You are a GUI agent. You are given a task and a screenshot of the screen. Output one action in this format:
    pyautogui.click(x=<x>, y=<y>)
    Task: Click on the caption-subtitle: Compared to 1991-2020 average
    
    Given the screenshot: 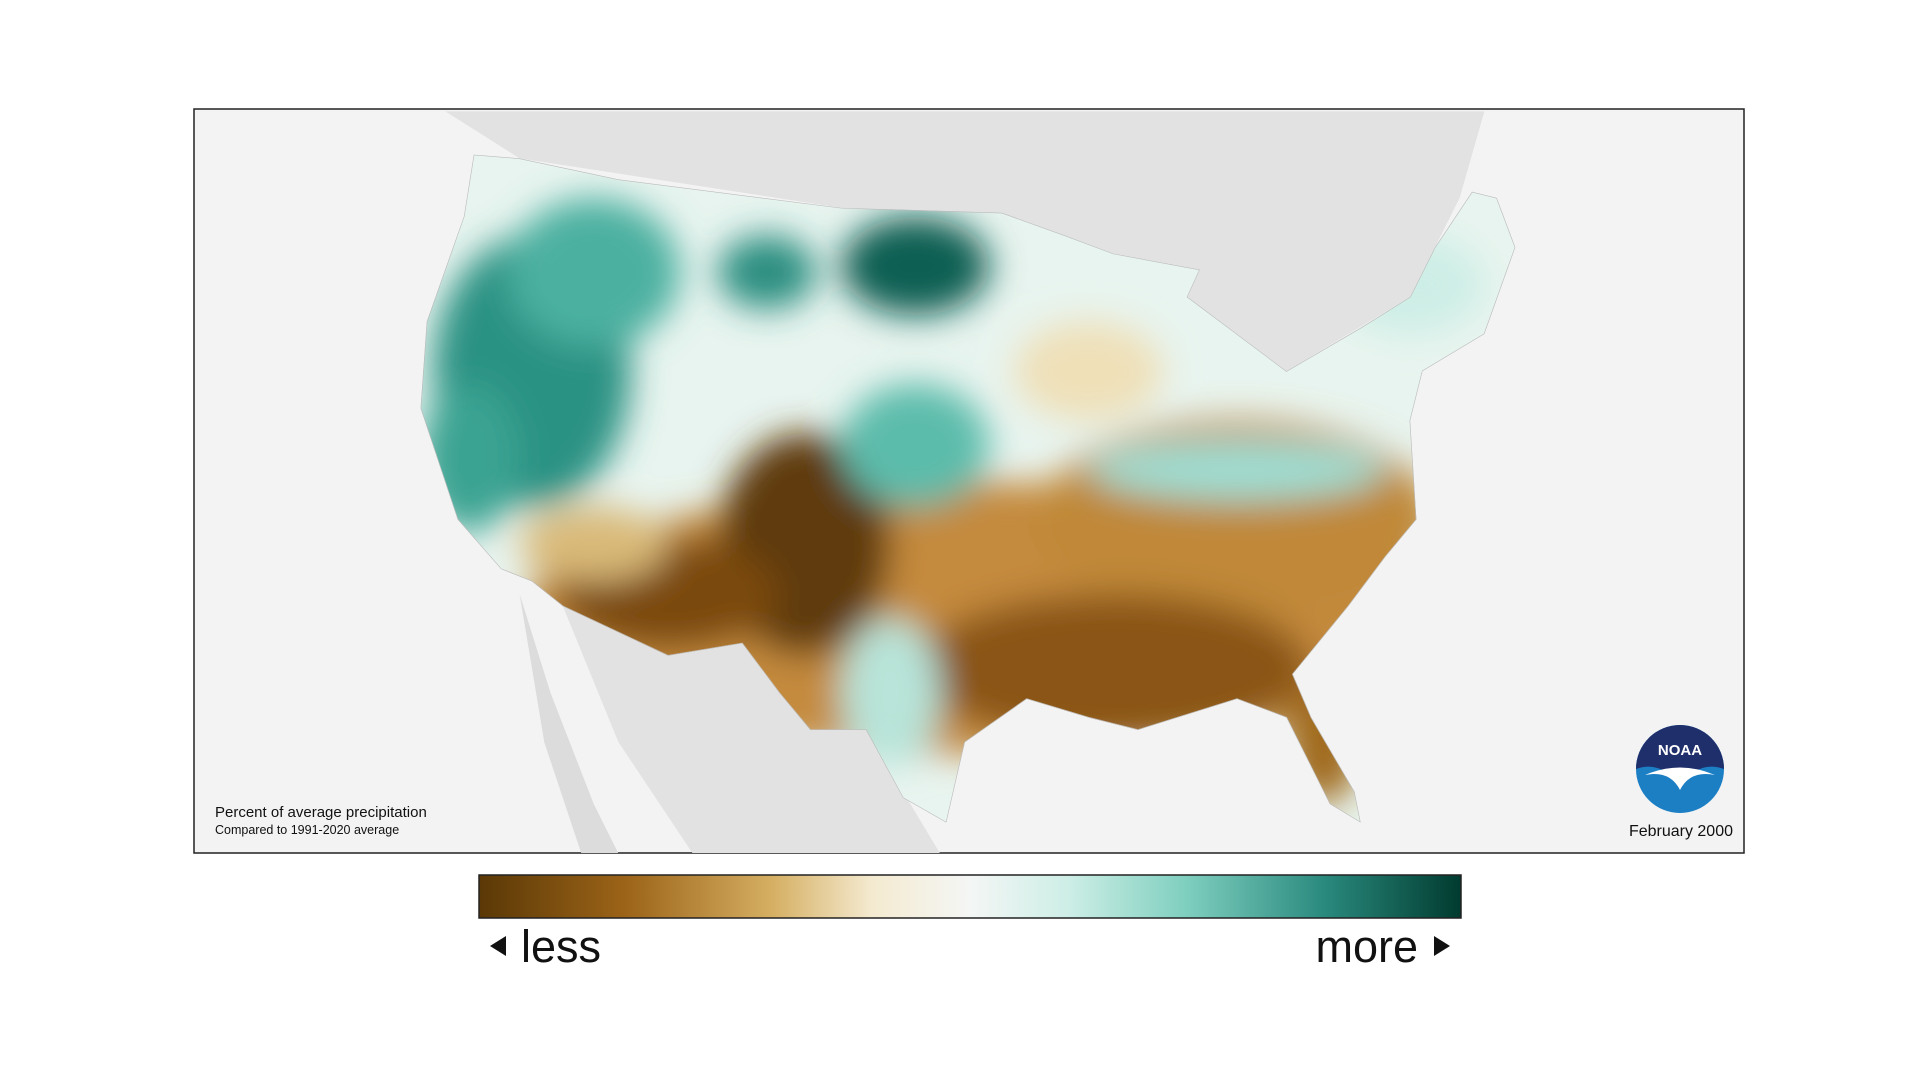 What is the action you would take?
    pyautogui.click(x=307, y=830)
    